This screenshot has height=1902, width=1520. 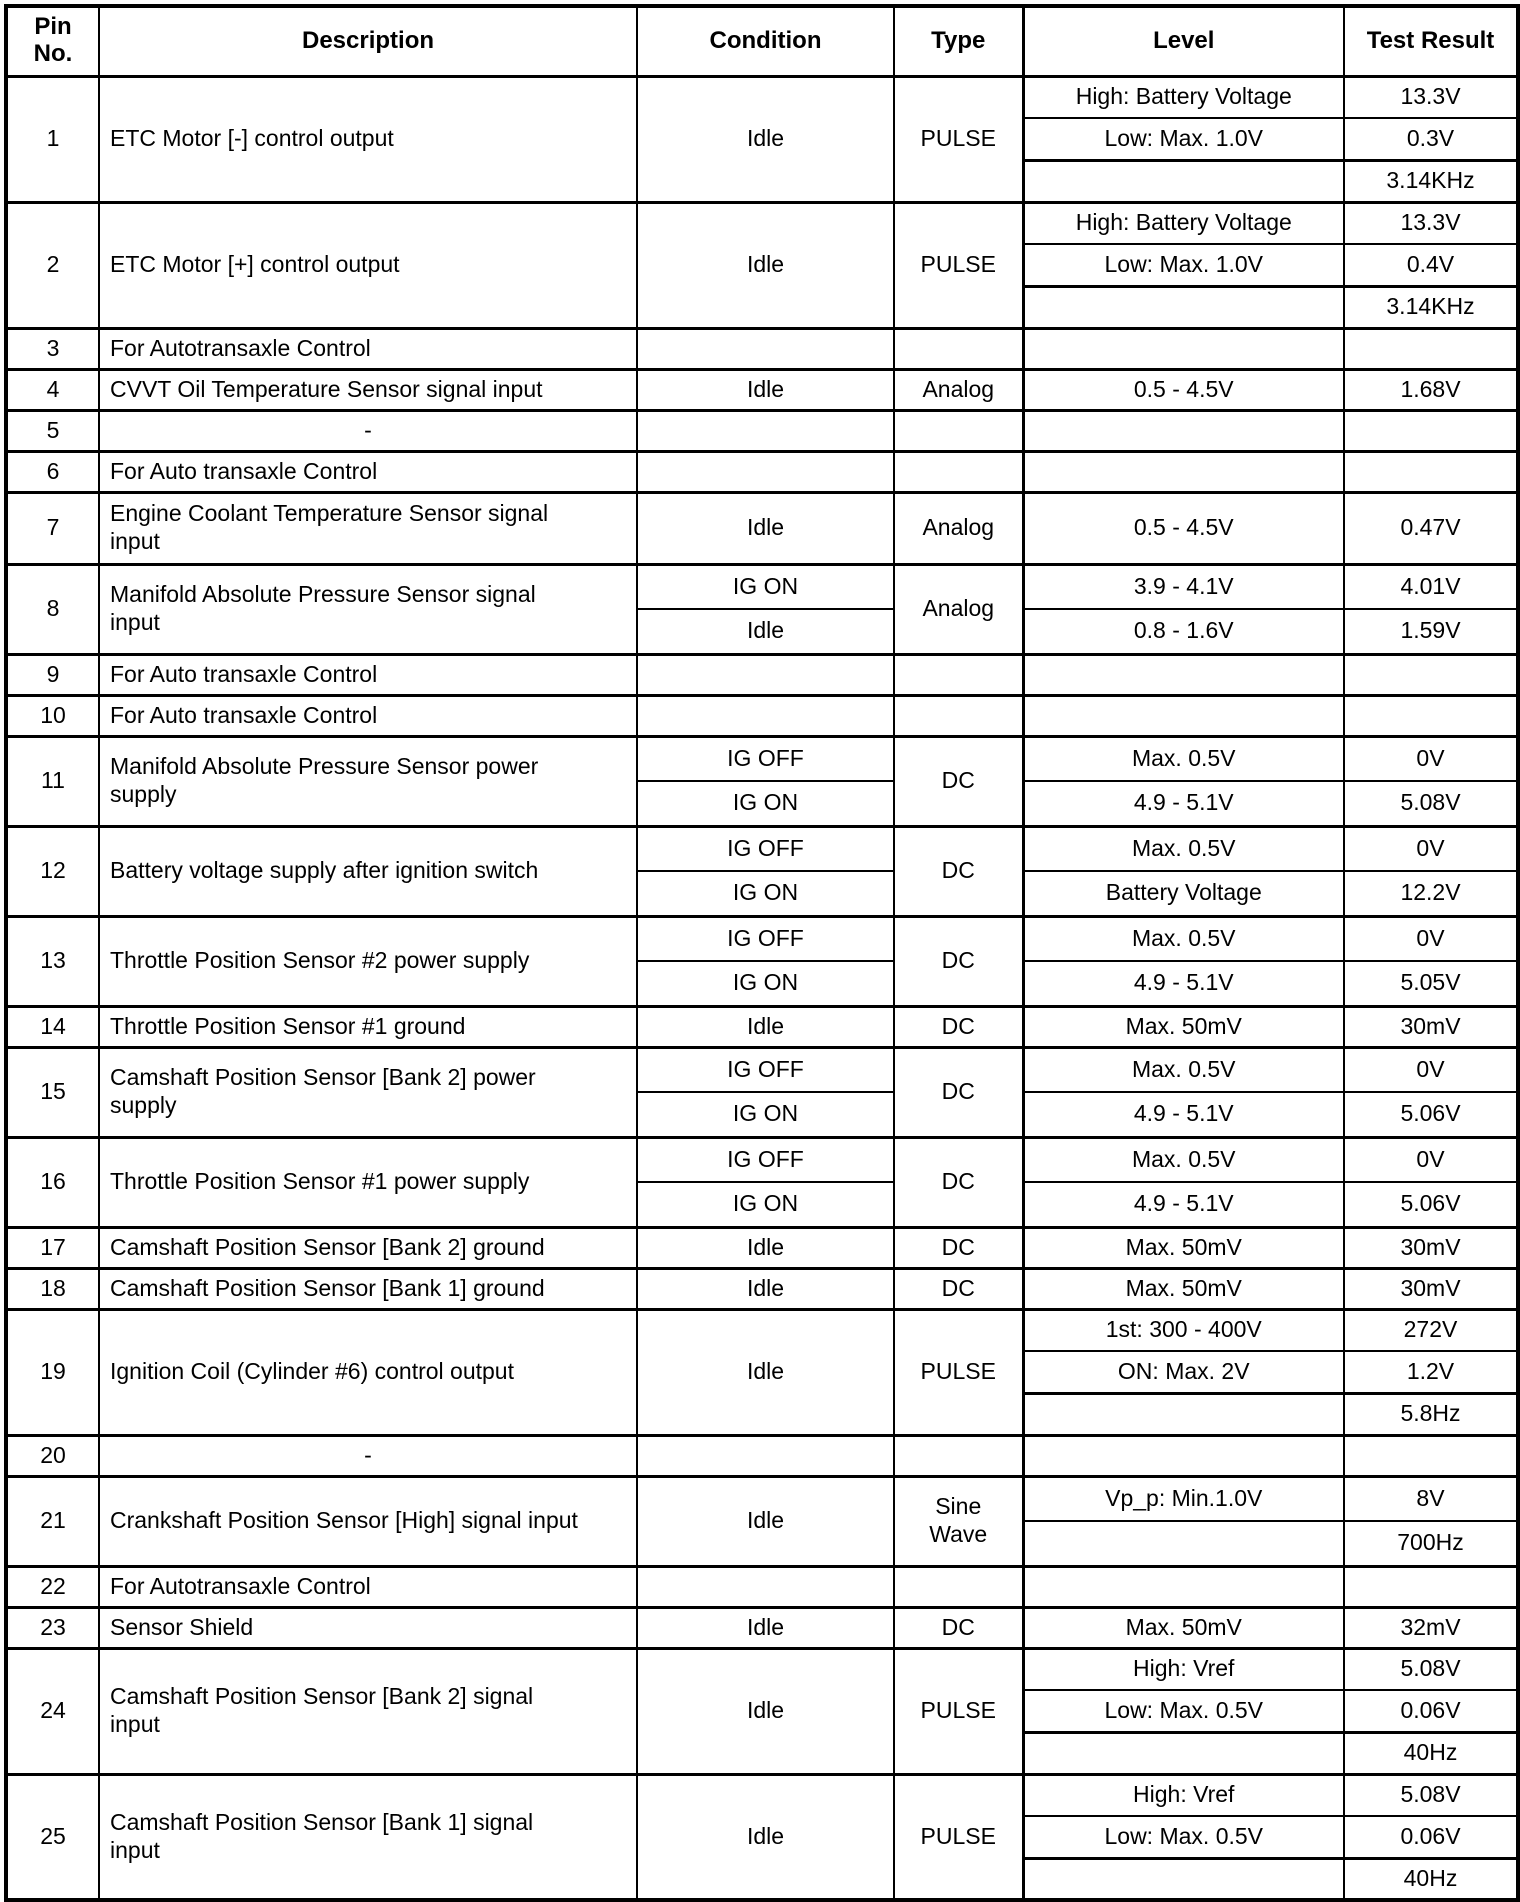 What do you see at coordinates (1431, 1711) in the screenshot?
I see `result-cell: 0.06V` at bounding box center [1431, 1711].